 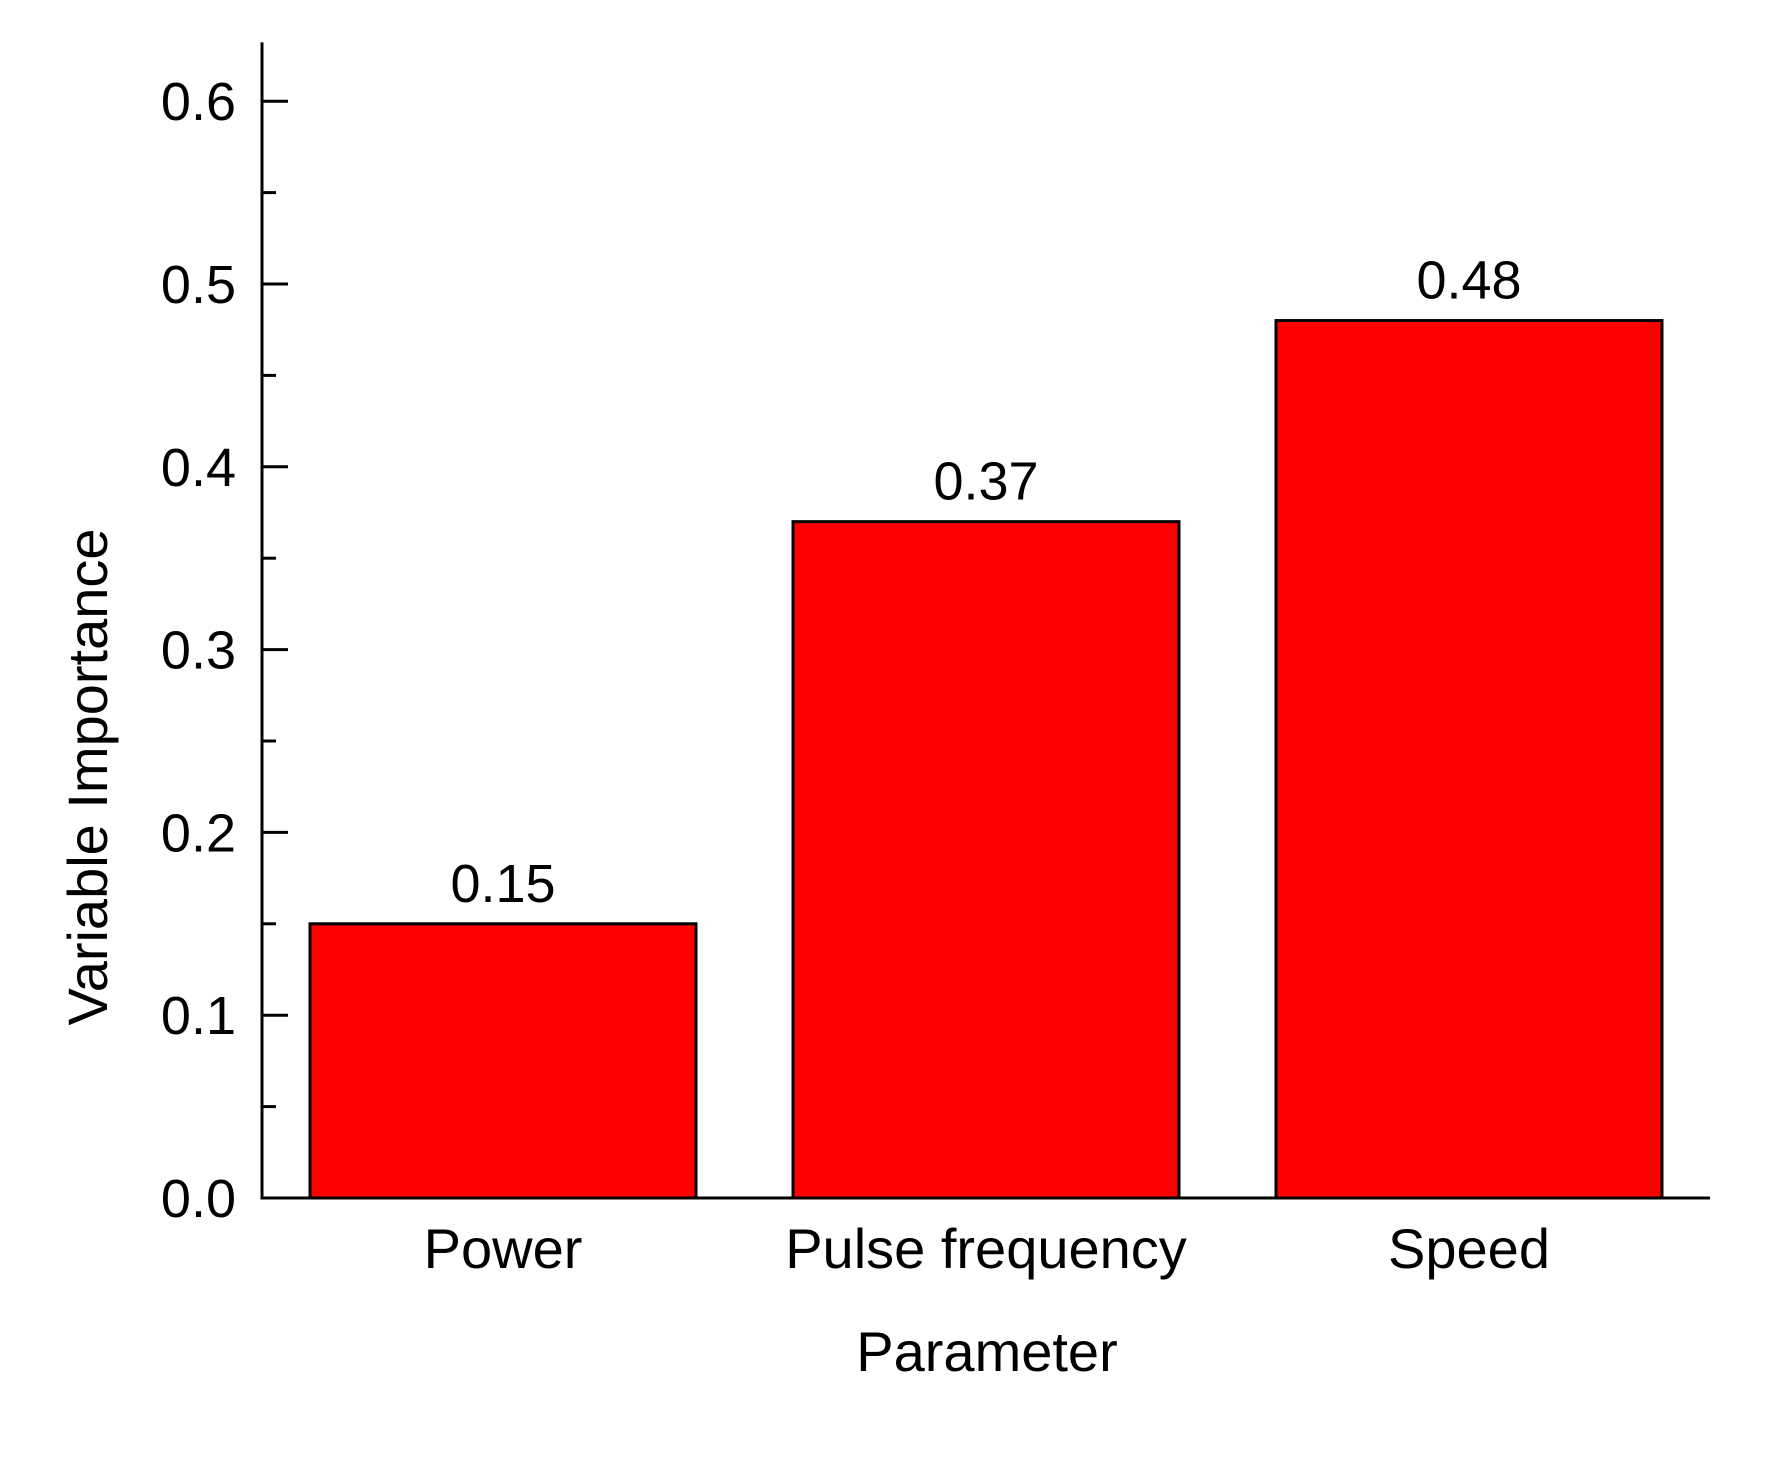 I want to click on y-tick-label: 0.3, so click(x=198, y=651).